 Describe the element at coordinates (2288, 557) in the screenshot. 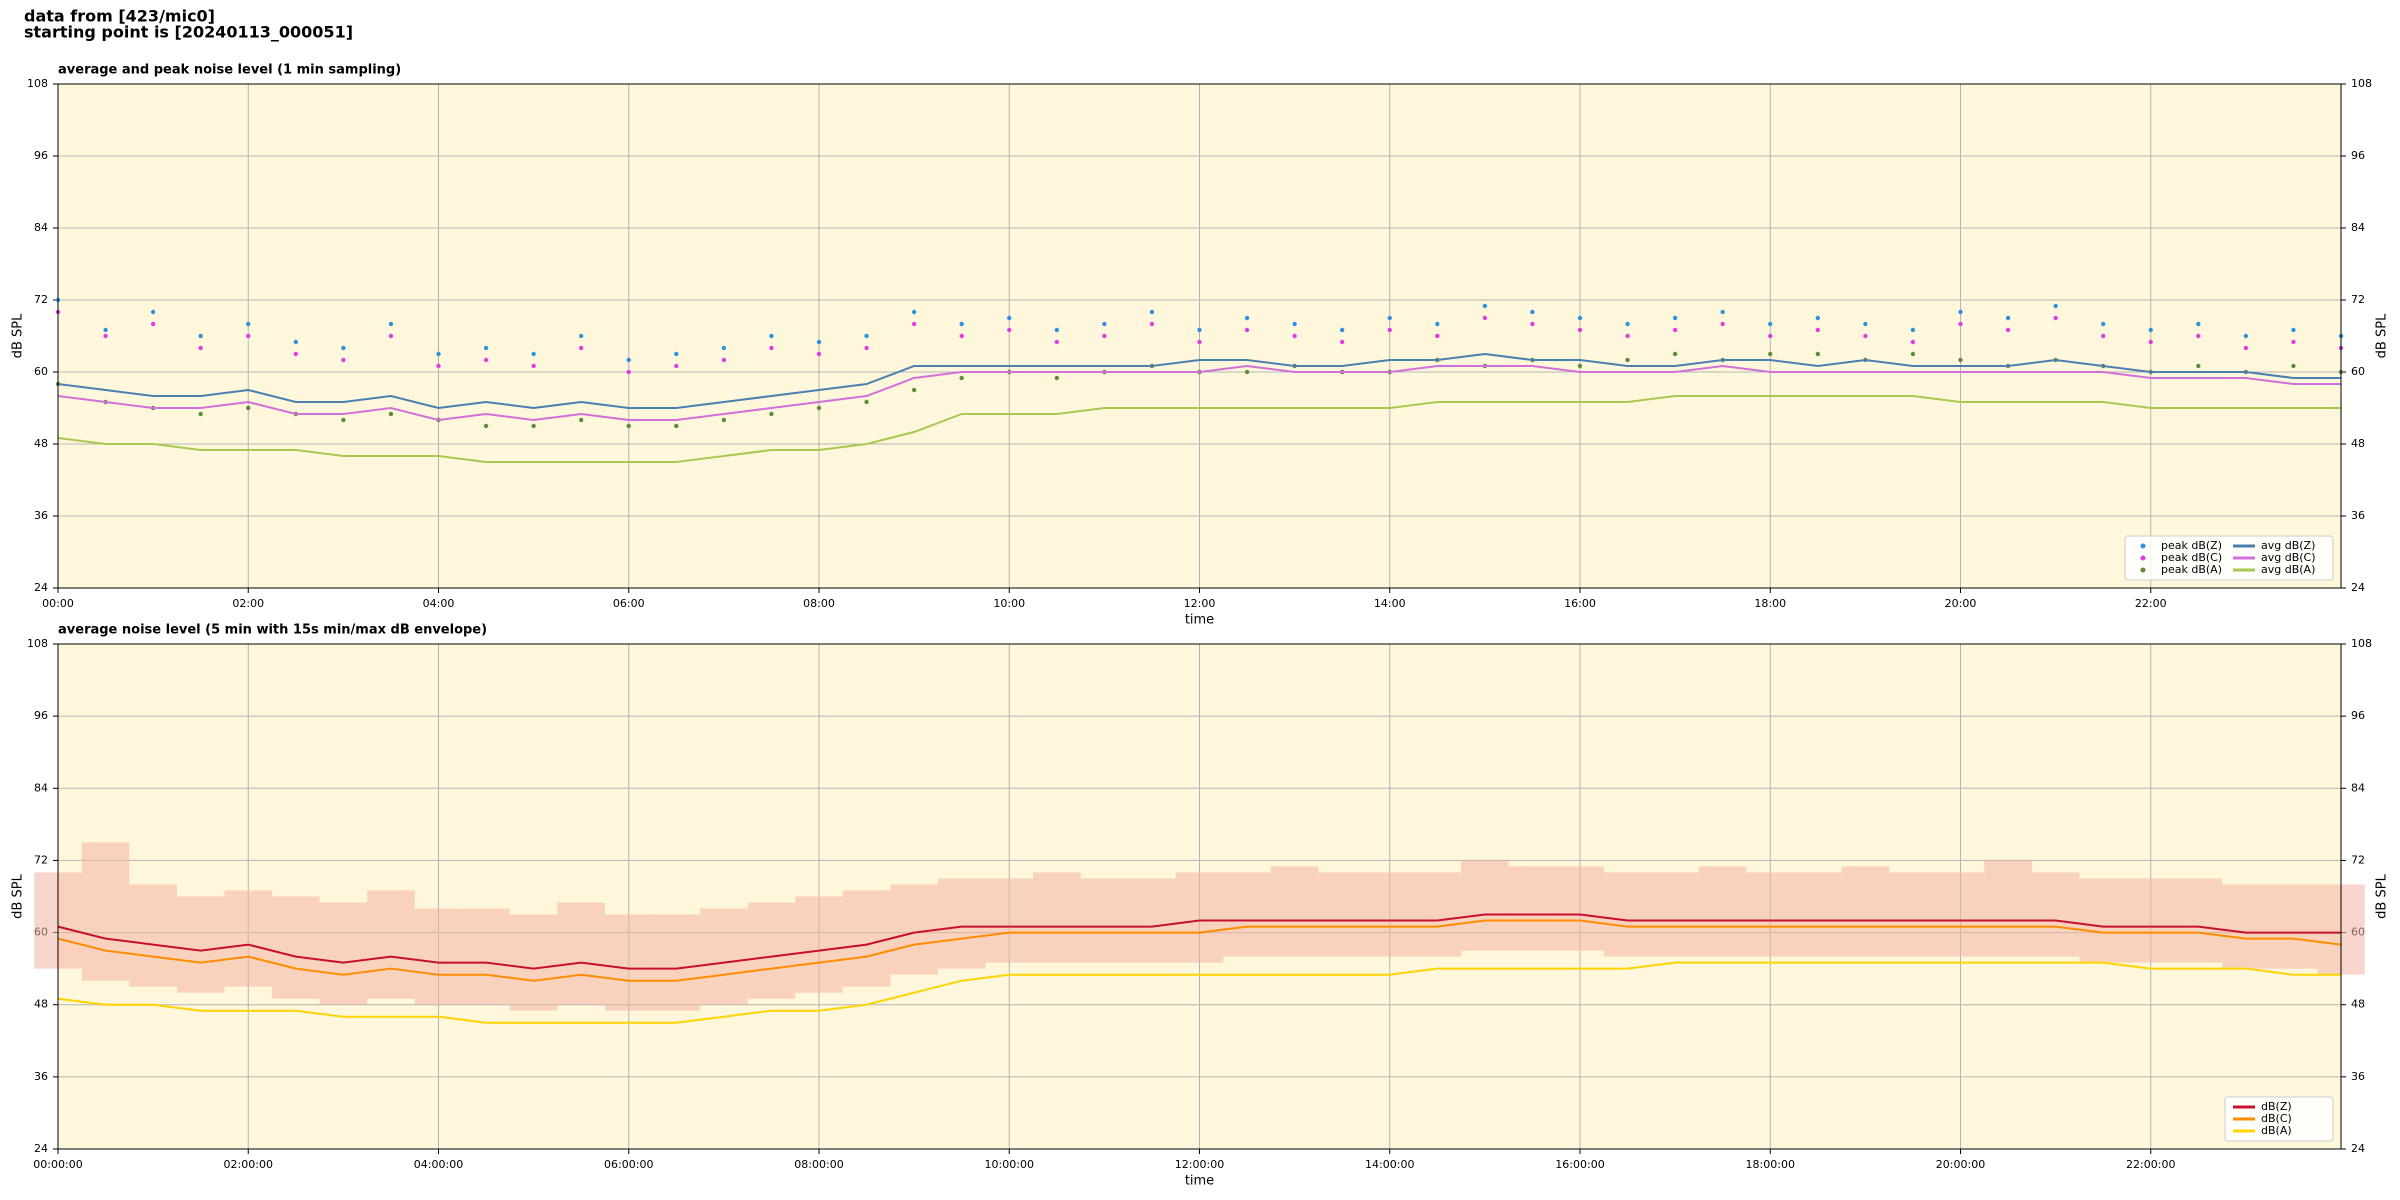

I see `legend-label: avg dB(C)` at that location.